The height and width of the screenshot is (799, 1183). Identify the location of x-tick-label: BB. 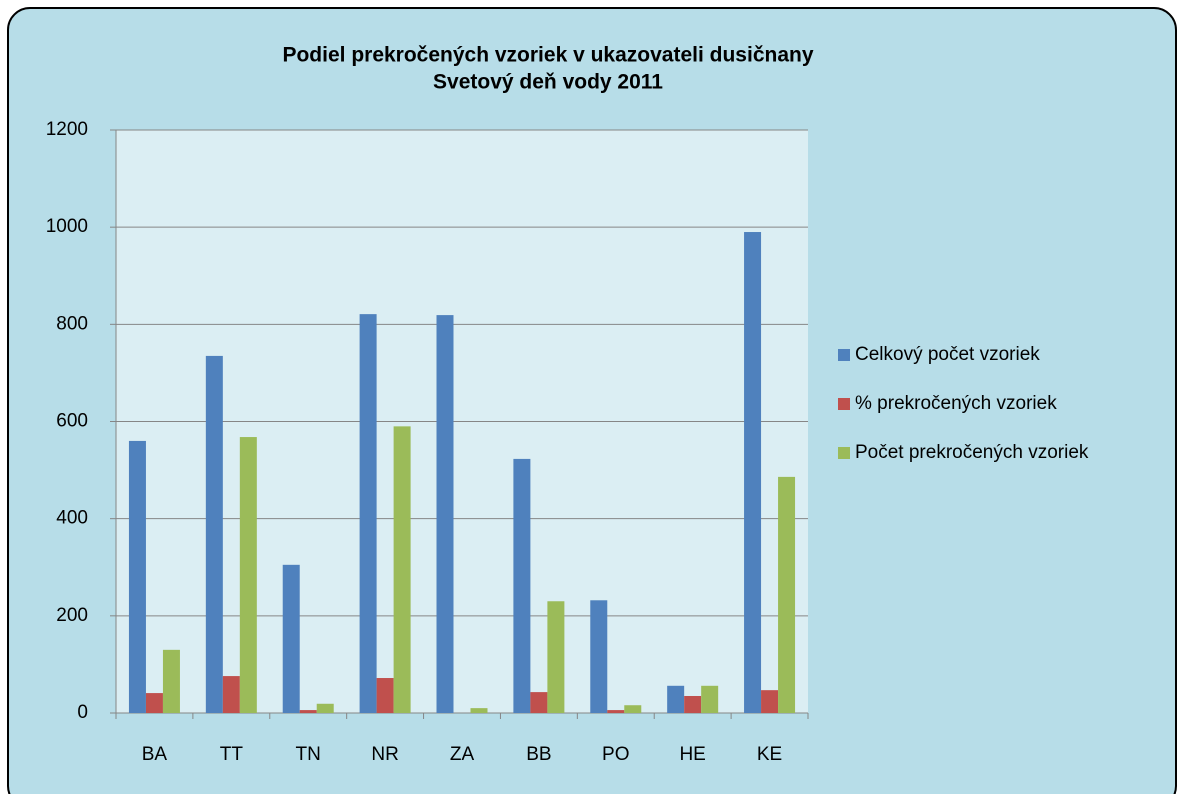
(538, 754).